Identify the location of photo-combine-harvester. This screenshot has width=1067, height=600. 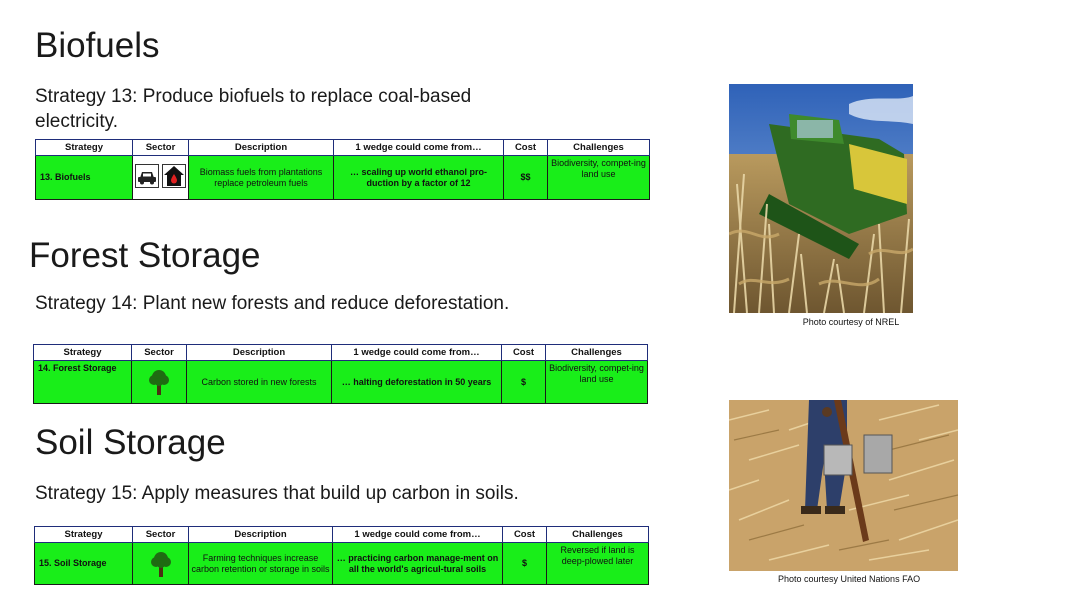
(821, 198).